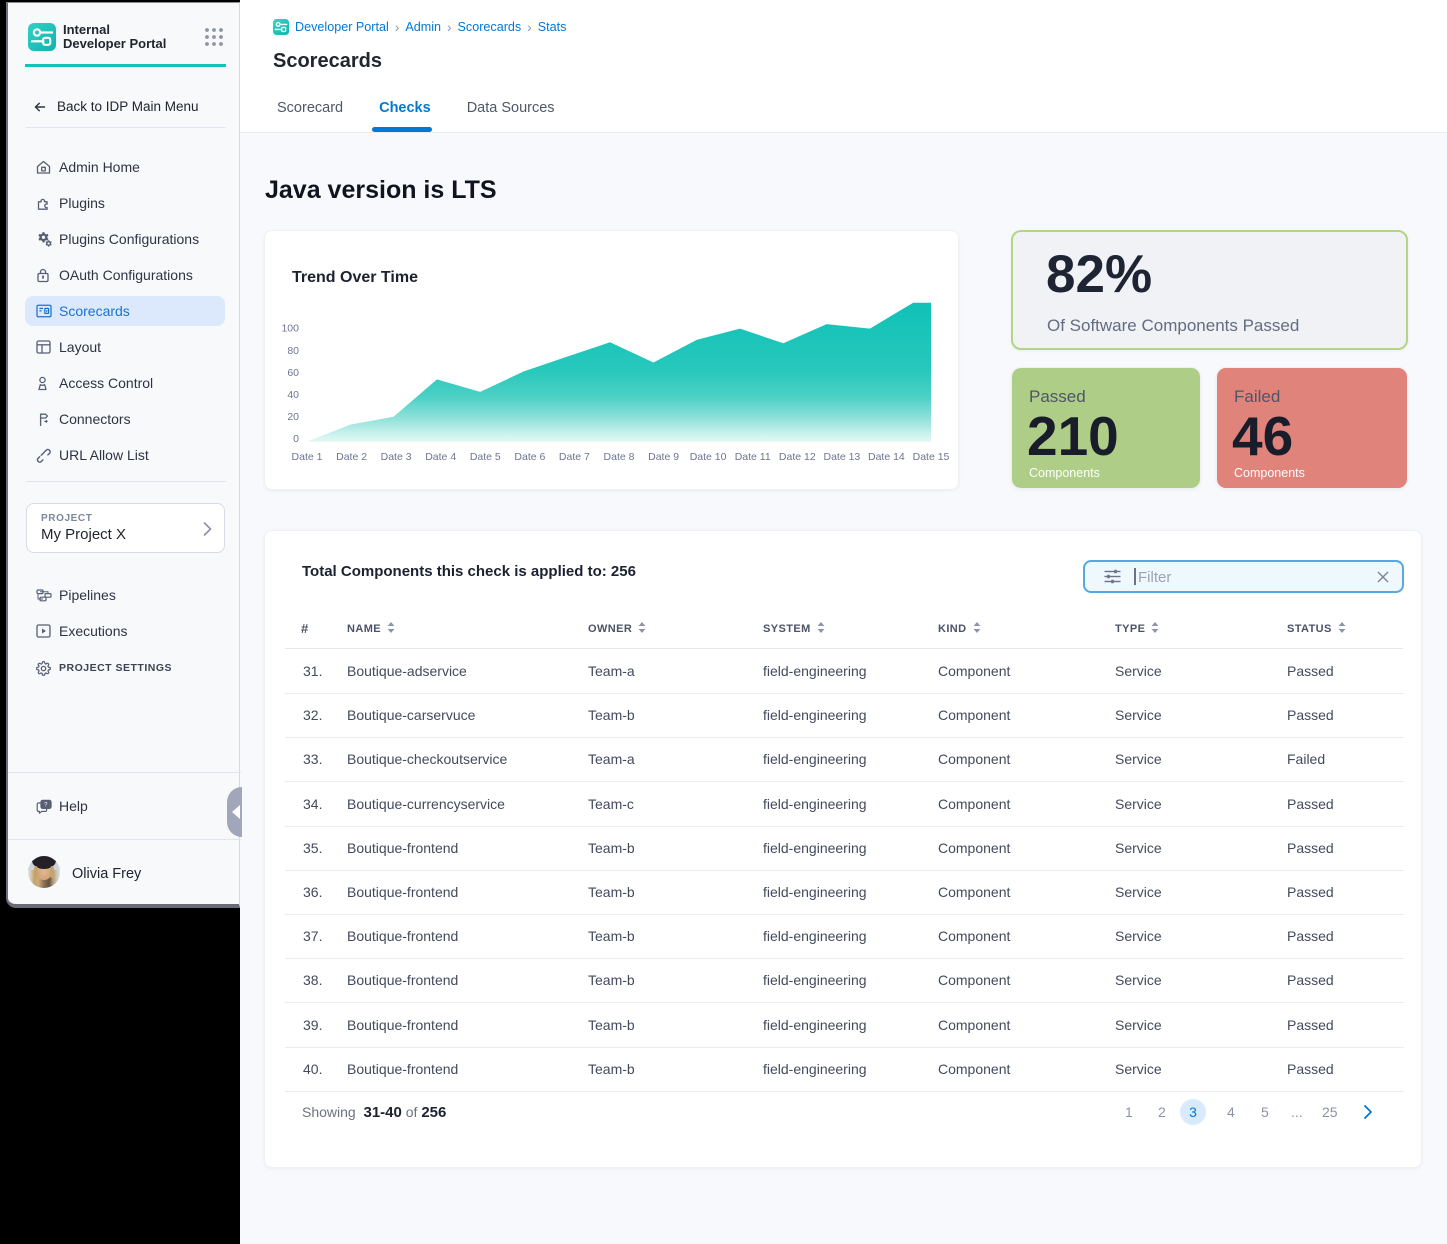  I want to click on svg-text: 40, so click(293, 395).